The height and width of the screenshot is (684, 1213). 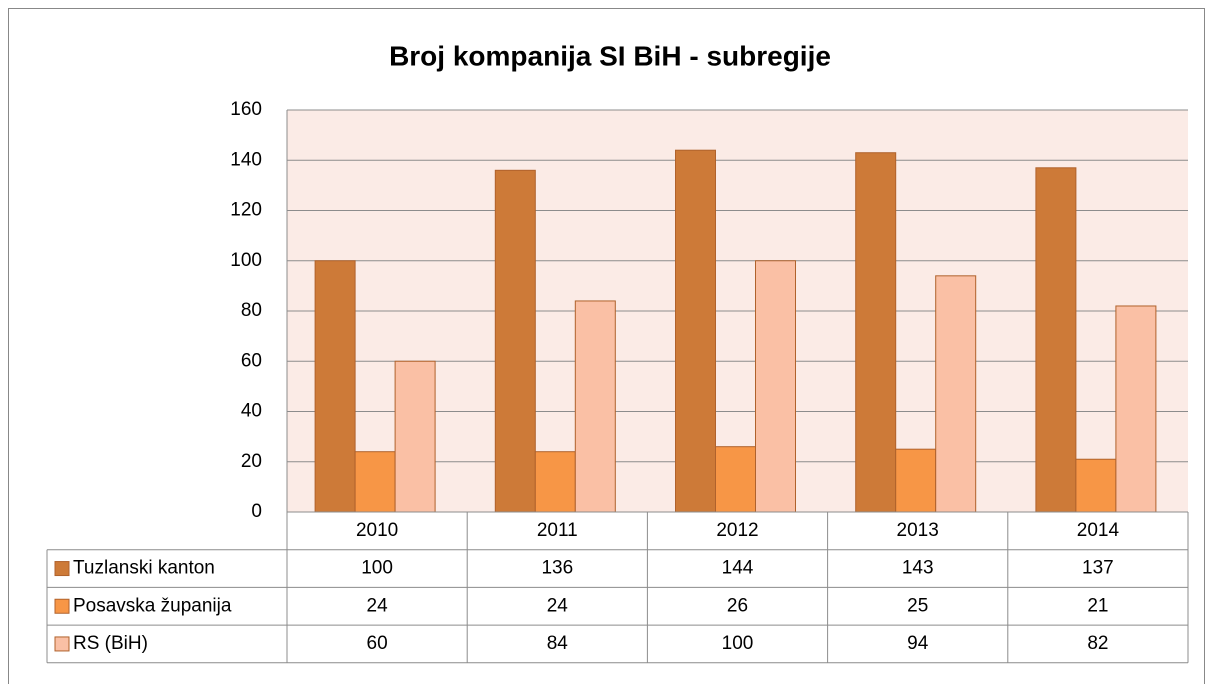 I want to click on y-tick-label: 60, so click(x=251, y=360).